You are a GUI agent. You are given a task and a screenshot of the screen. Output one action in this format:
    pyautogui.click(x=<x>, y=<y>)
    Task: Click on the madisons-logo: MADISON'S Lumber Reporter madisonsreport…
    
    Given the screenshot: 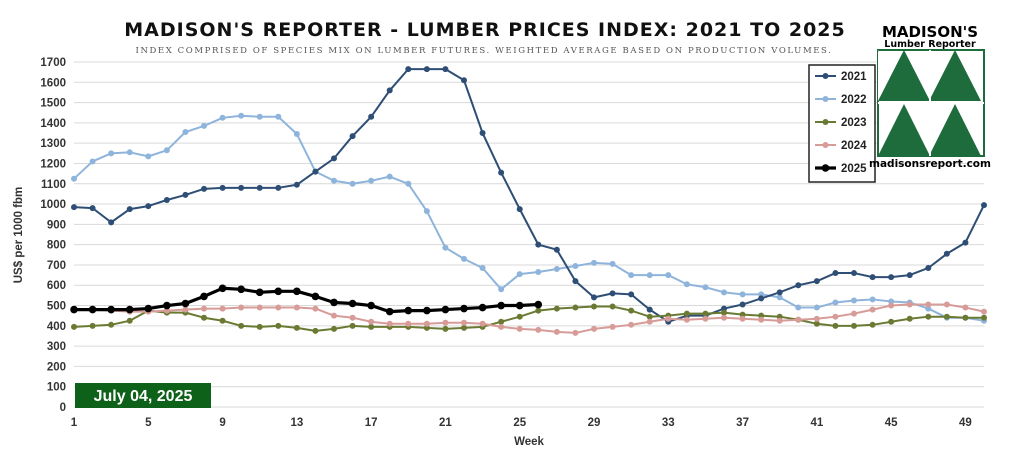 What is the action you would take?
    pyautogui.click(x=930, y=96)
    